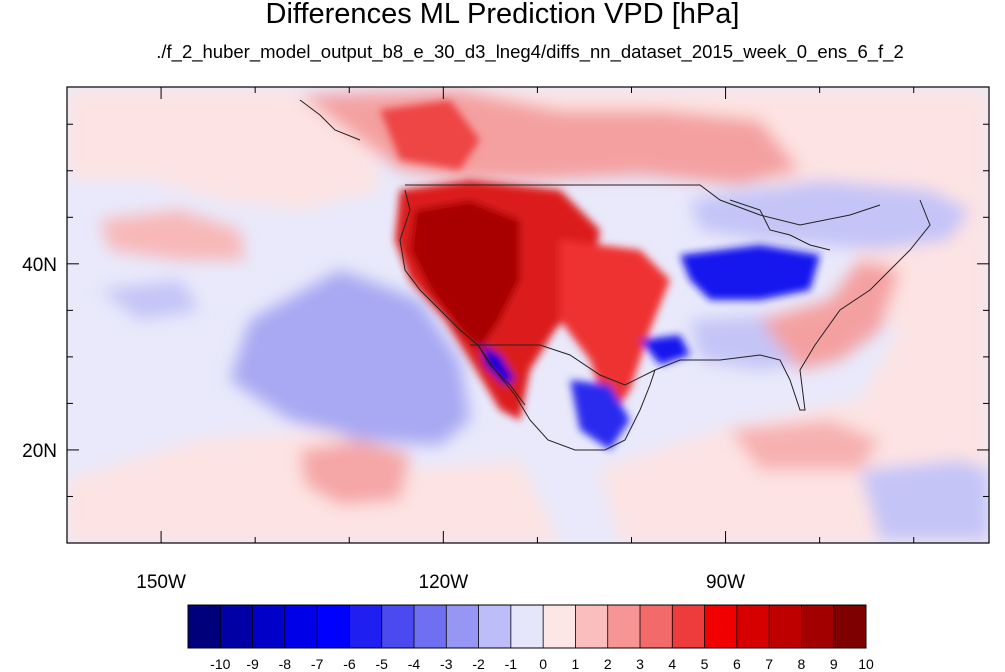 The image size is (1005, 672). What do you see at coordinates (252, 664) in the screenshot?
I see `colorbar-label: -9` at bounding box center [252, 664].